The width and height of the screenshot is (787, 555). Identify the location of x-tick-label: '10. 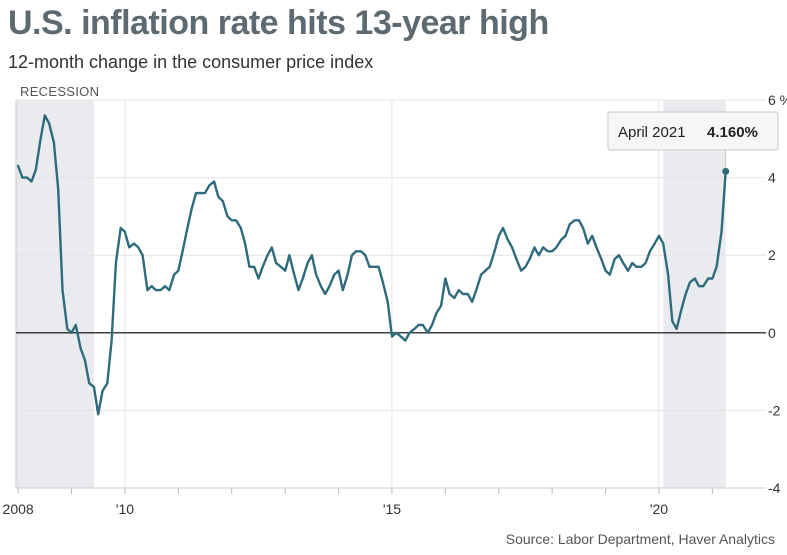
(125, 509).